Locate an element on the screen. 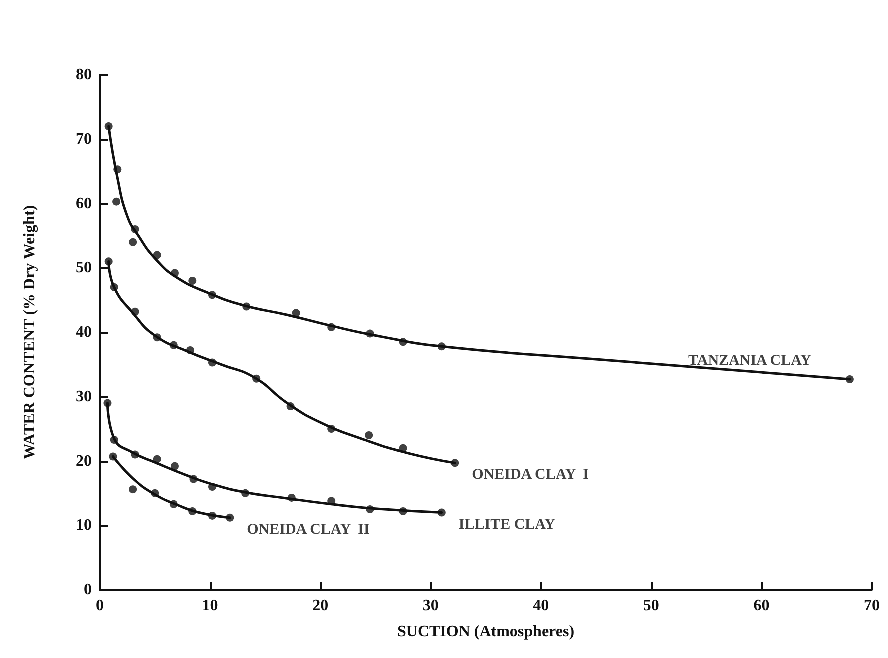 This screenshot has width=888, height=658. y-tick-label: 70 is located at coordinates (84, 139).